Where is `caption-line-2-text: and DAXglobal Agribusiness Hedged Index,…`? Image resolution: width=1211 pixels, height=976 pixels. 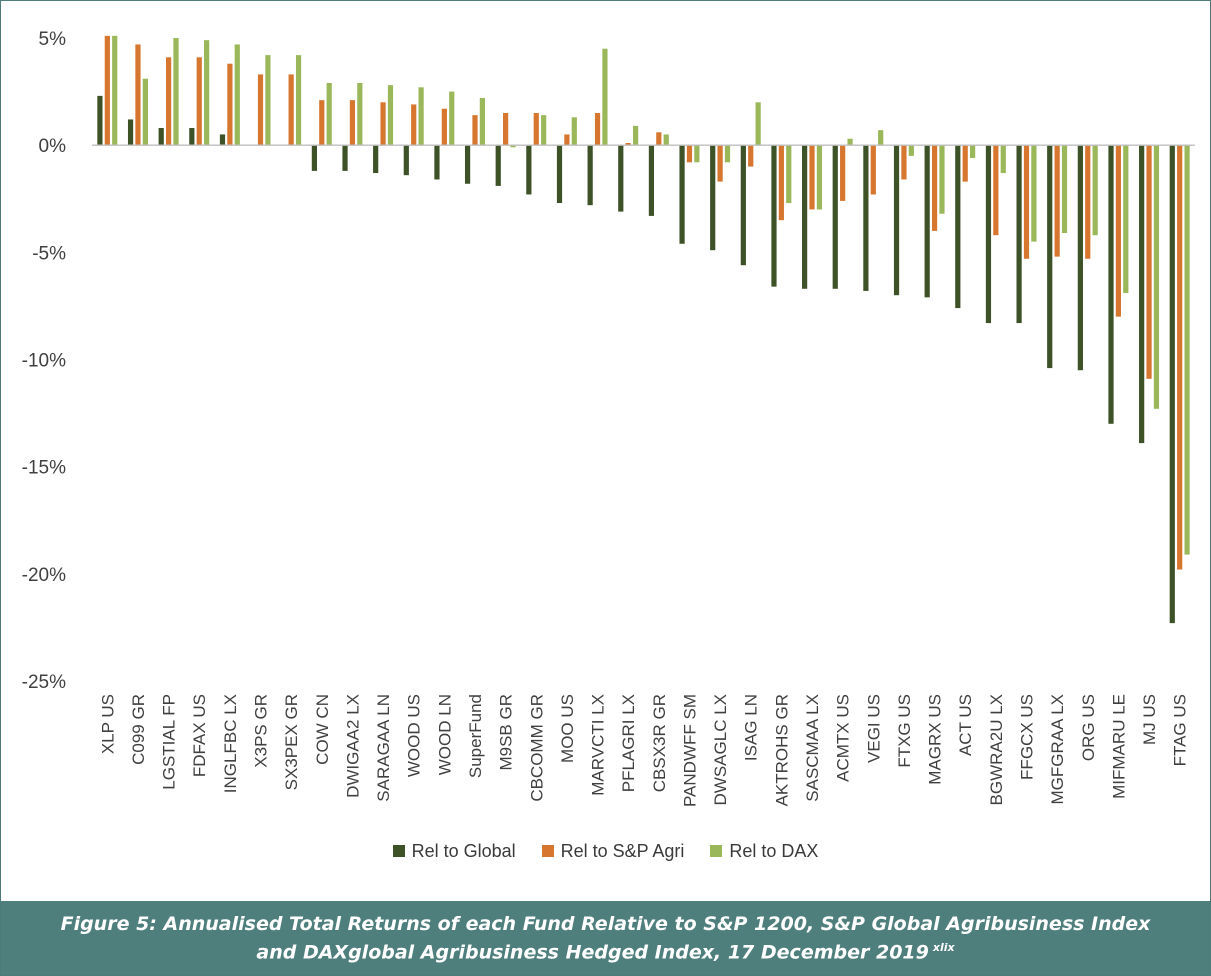
caption-line-2-text: and DAXglobal Agribusiness Hedged Index,… is located at coordinates (592, 952).